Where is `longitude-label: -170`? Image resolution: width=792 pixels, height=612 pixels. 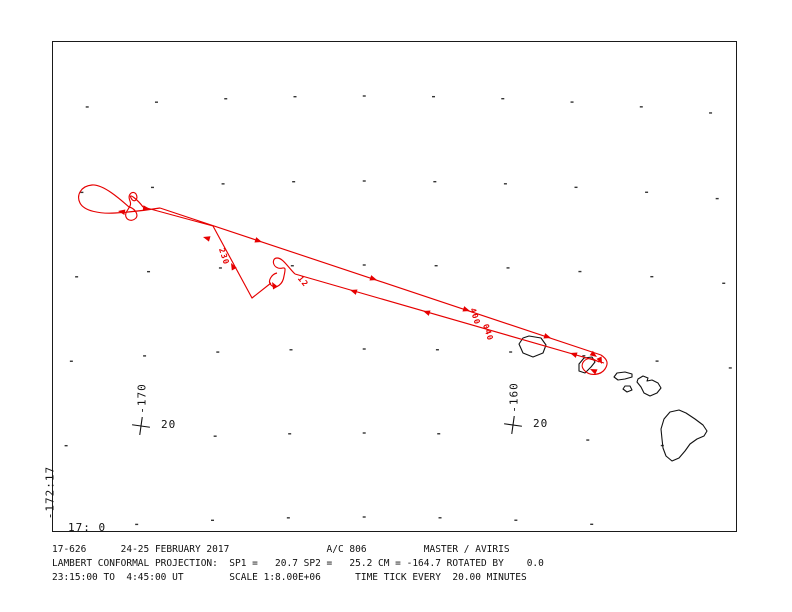 longitude-label: -170 is located at coordinates (142, 398).